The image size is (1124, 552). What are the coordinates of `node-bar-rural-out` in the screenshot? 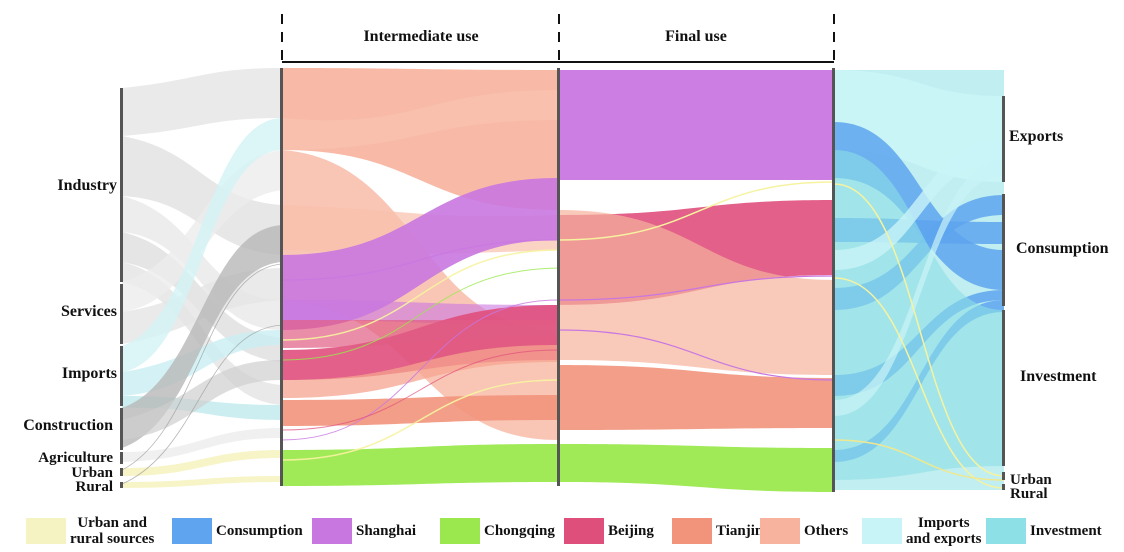 It's located at (1003, 487).